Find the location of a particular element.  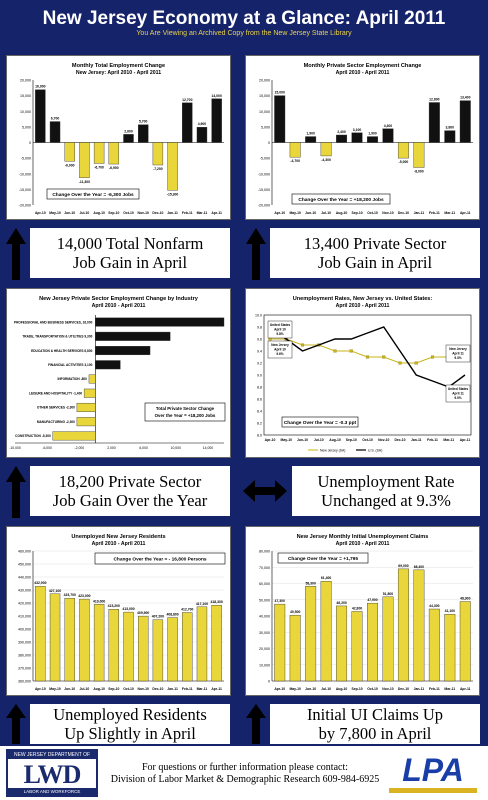

y-tick-label: 80,000 is located at coordinates (264, 552).